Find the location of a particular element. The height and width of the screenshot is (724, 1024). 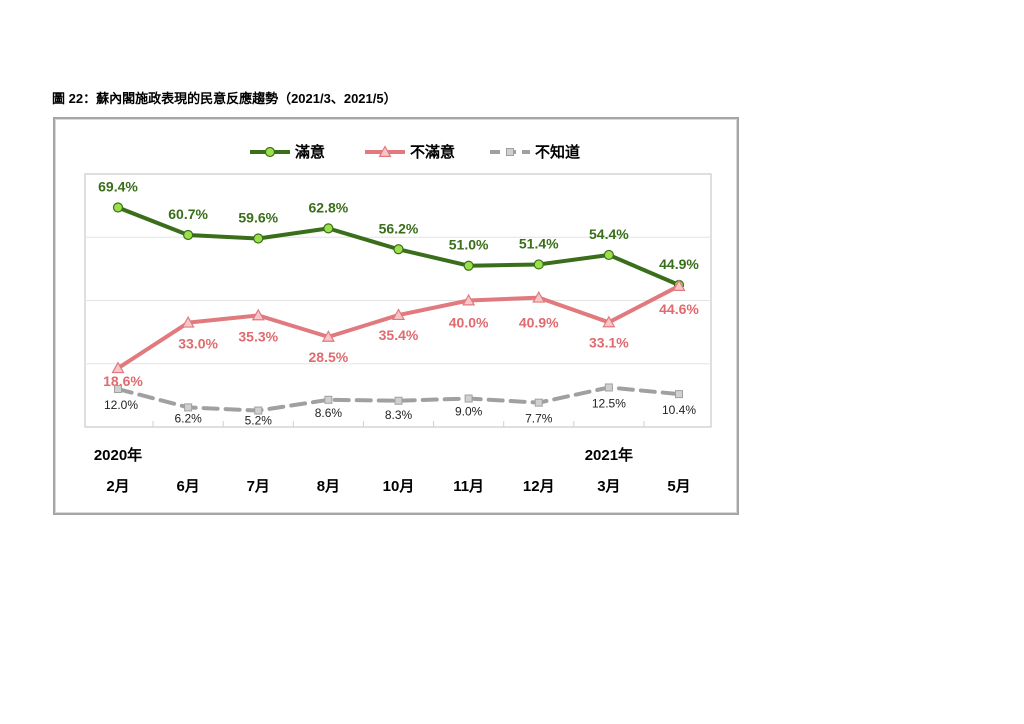

data-label: 6.2% is located at coordinates (188, 418).